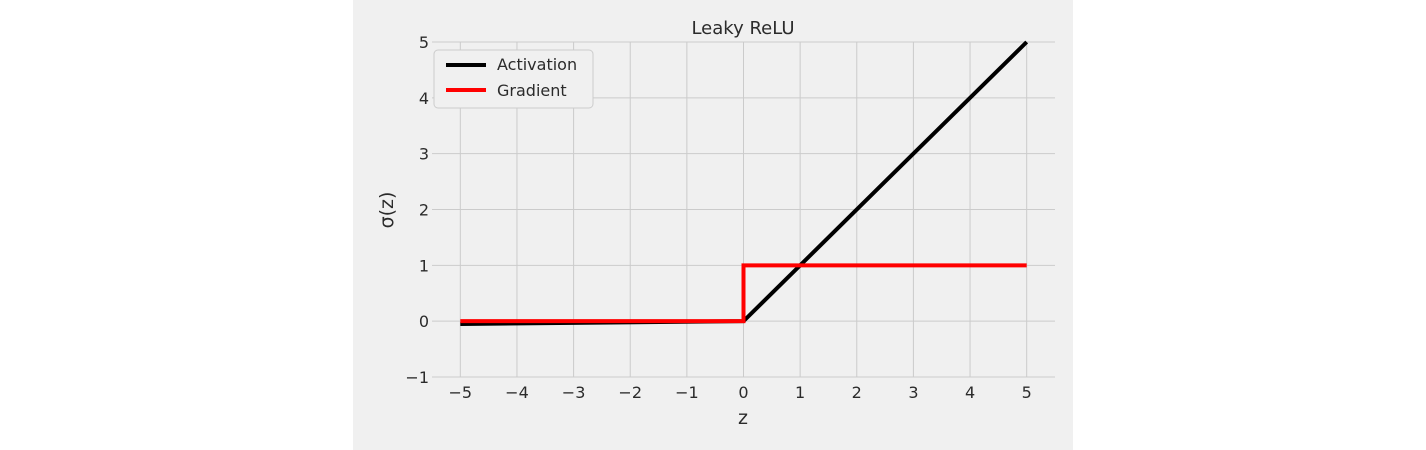 Image resolution: width=1426 pixels, height=450 pixels. Describe the element at coordinates (461, 392) in the screenshot. I see `x-tick-label: −5` at that location.